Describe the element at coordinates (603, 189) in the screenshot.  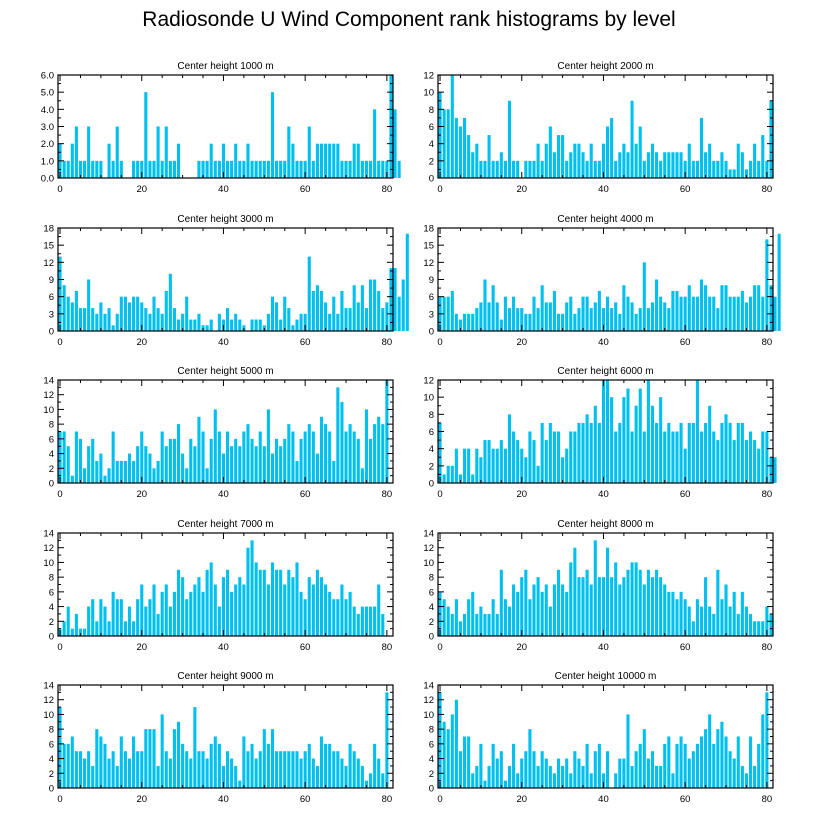
I see `x-tick-label: 40` at that location.